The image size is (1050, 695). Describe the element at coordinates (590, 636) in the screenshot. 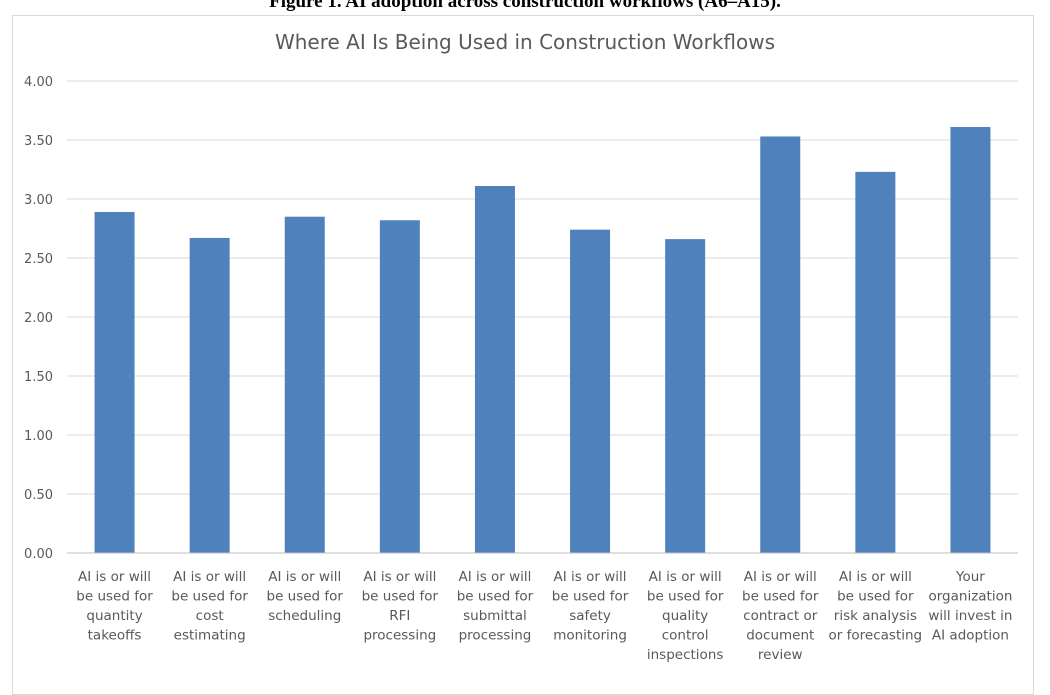

I see `x-category-label-line: monitoring` at that location.